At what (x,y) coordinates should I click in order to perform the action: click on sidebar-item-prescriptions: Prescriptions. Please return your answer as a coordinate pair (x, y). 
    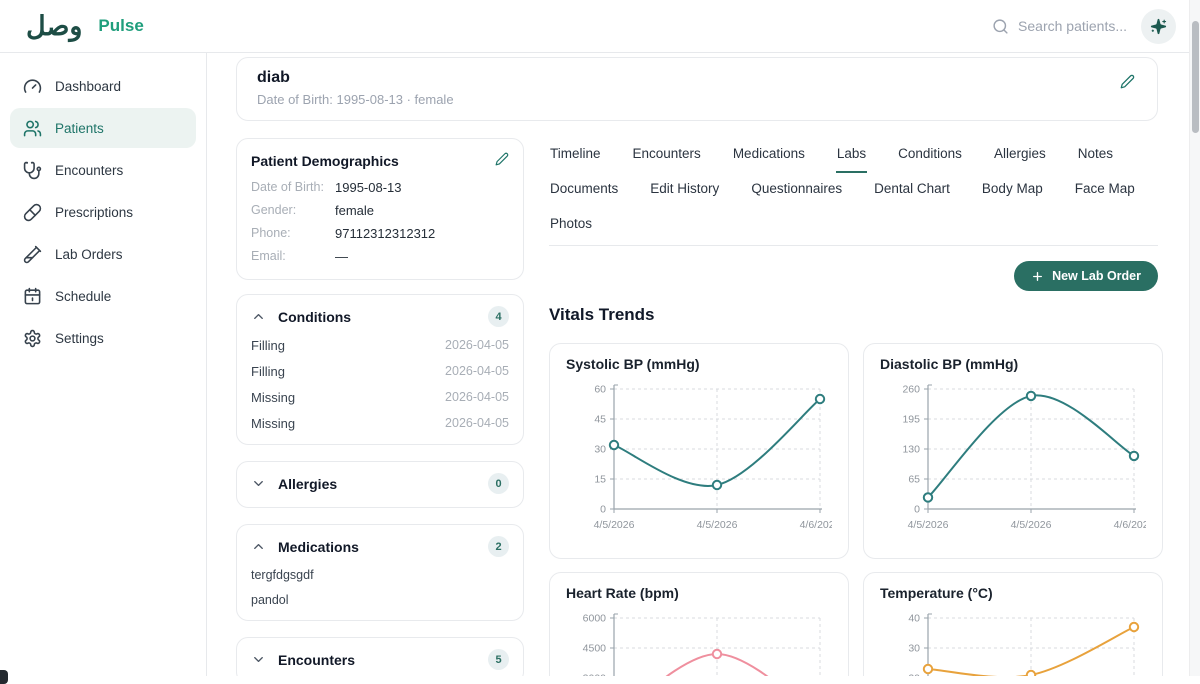
    Looking at the image, I should click on (103, 212).